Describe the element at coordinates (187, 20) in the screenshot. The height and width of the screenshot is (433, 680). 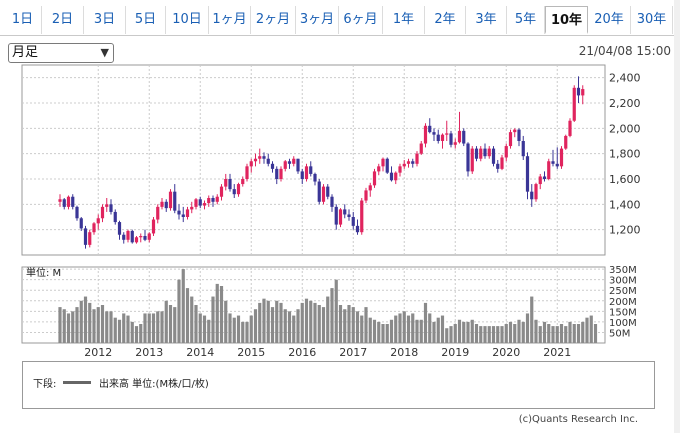
I see `tab-4: 10日` at that location.